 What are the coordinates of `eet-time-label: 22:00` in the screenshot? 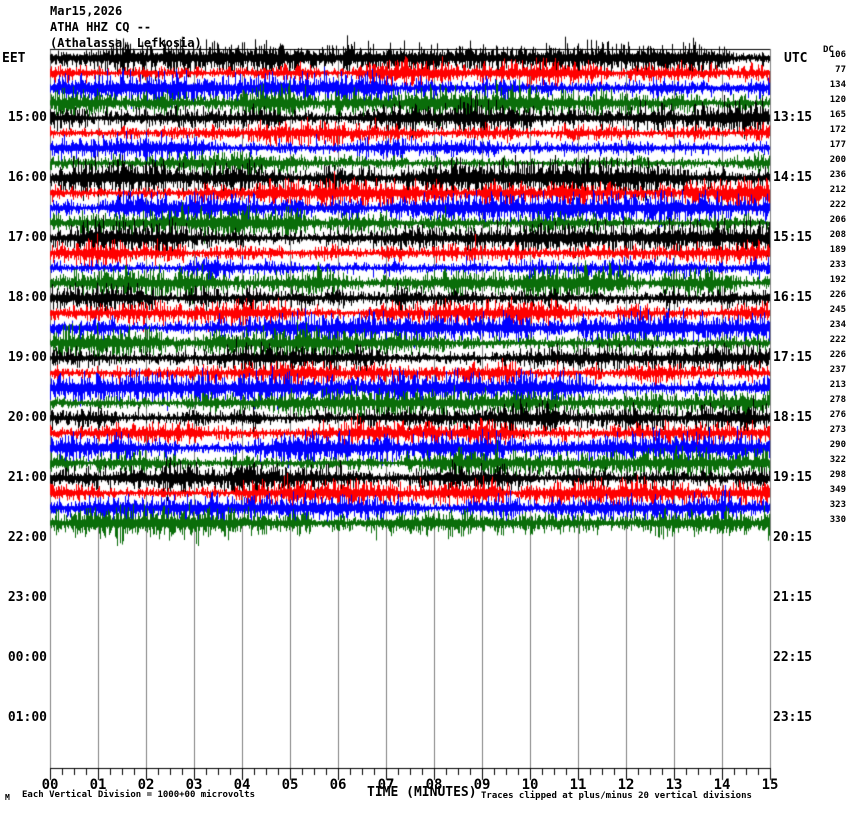 It's located at (27, 537).